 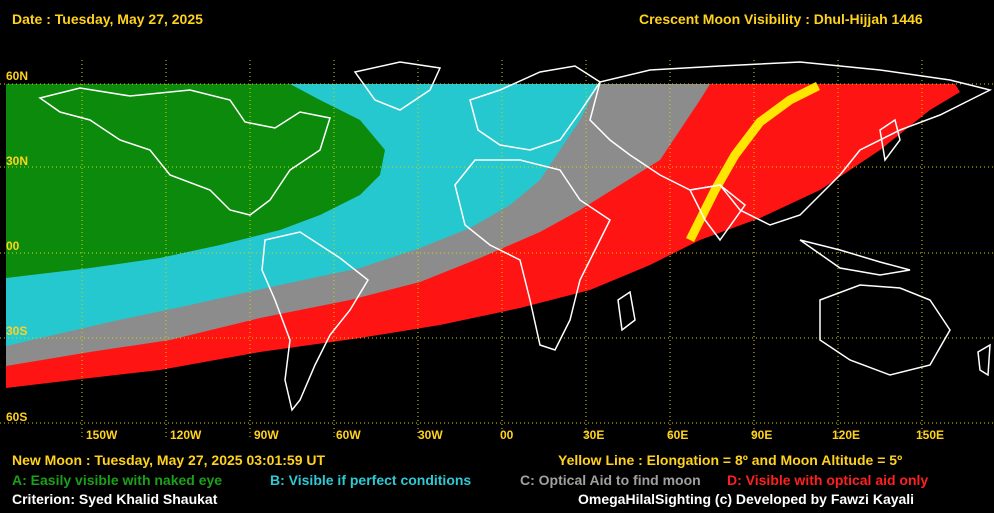 I want to click on lon-label-120e: 120E, so click(x=846, y=435).